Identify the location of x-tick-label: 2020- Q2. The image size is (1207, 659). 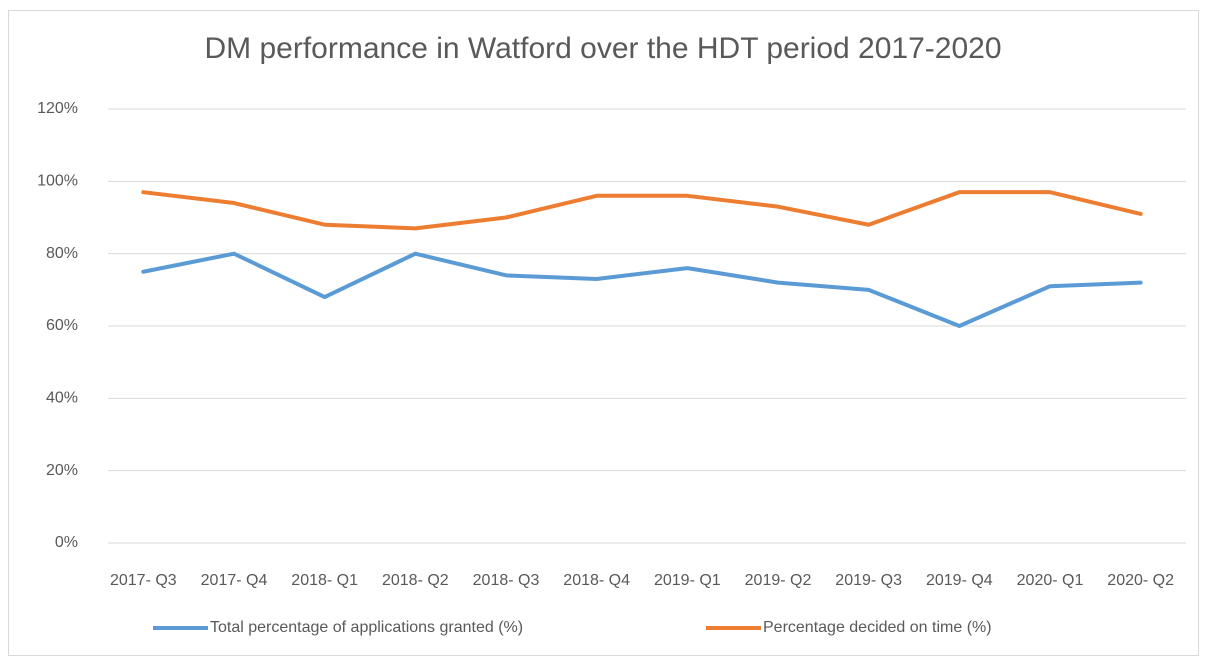
(1140, 580).